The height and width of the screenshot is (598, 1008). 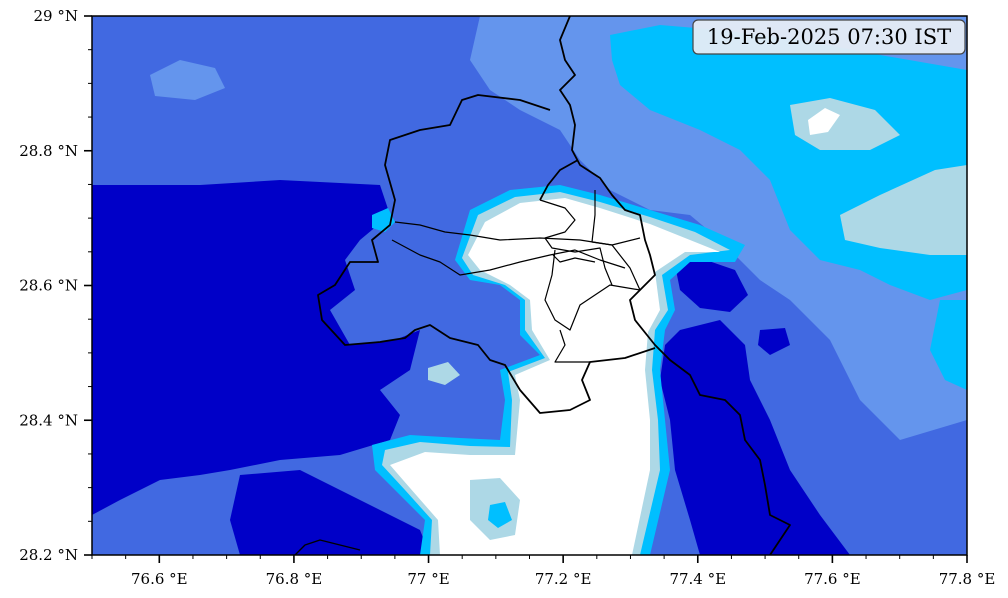 What do you see at coordinates (500, 515) in the screenshot?
I see `contour-level-4-south-spot` at bounding box center [500, 515].